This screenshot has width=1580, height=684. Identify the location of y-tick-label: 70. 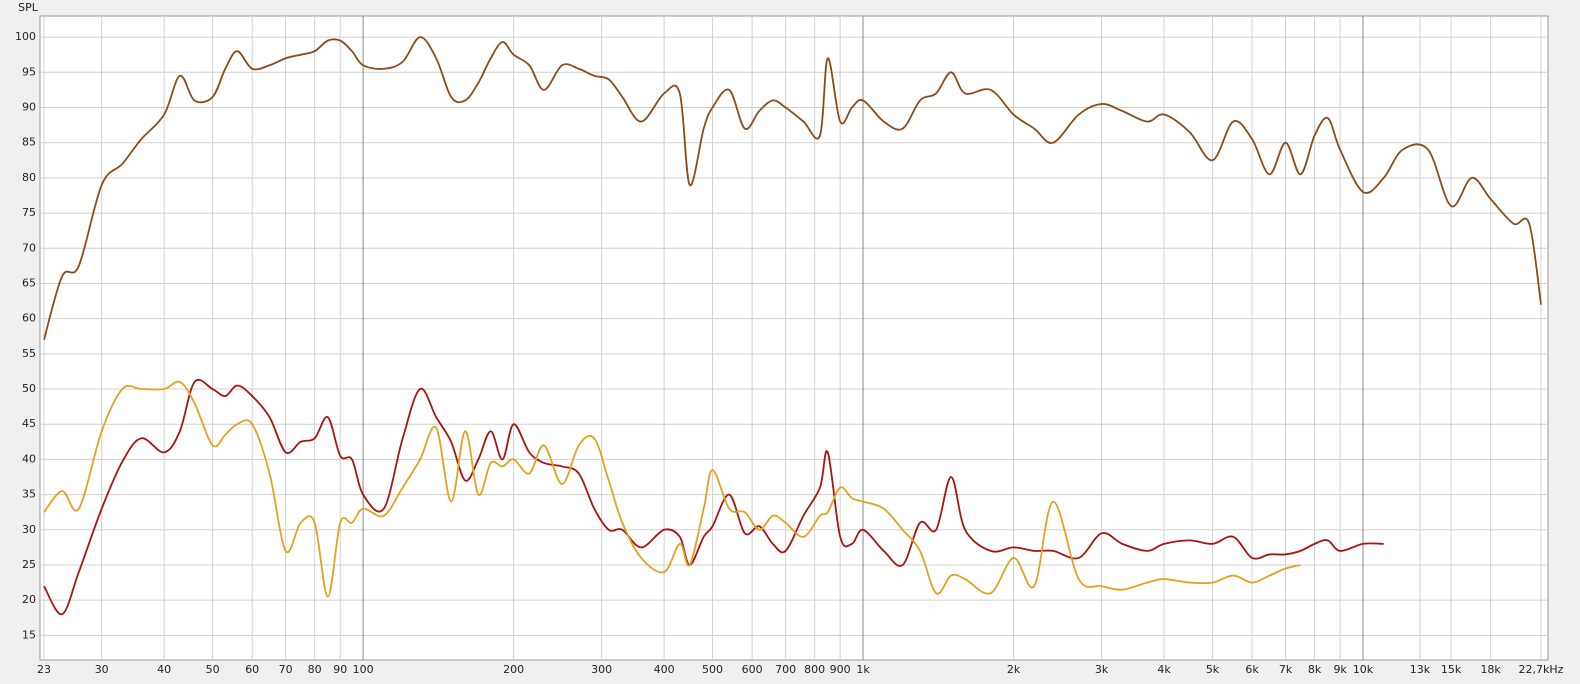
(29, 247).